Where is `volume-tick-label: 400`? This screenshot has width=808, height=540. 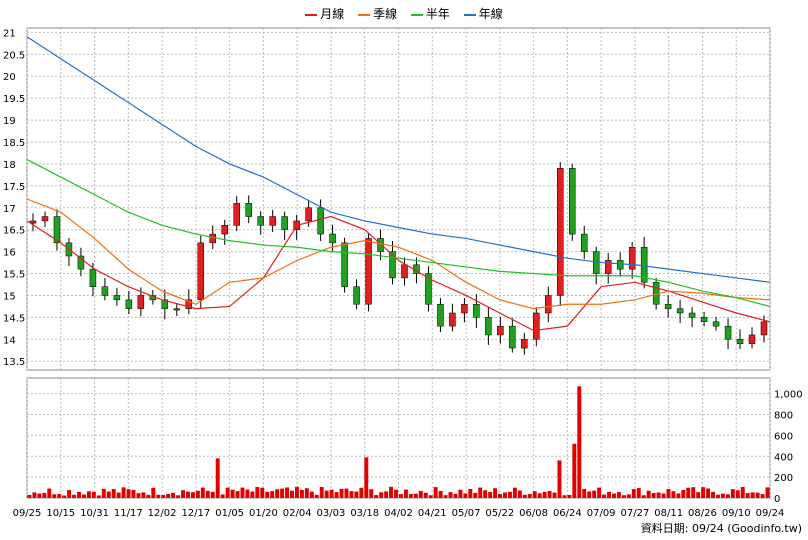 volume-tick-label: 400 is located at coordinates (783, 457).